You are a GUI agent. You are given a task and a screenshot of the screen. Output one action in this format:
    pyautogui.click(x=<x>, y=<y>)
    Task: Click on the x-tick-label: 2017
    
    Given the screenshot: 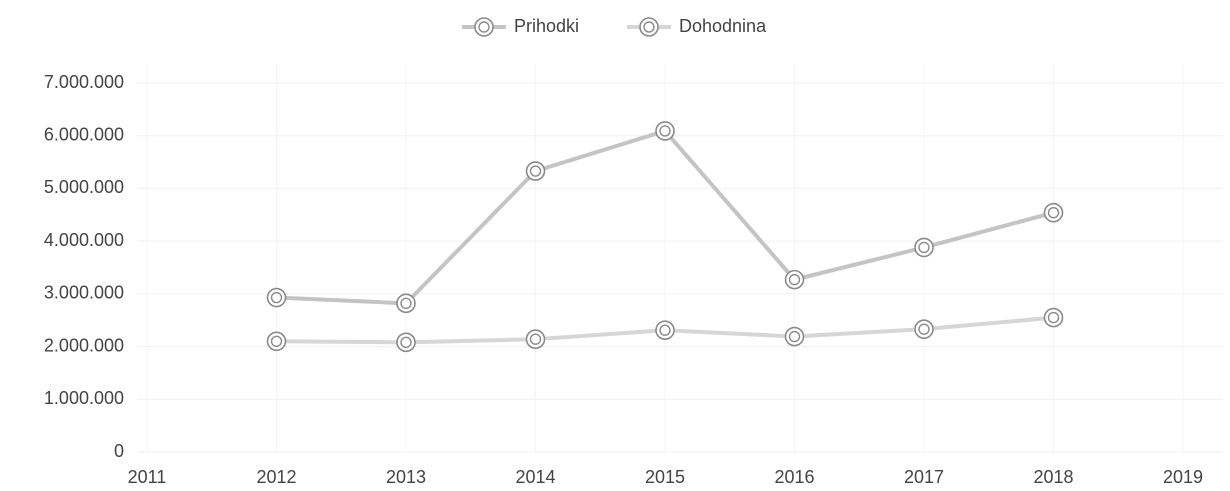 What is the action you would take?
    pyautogui.click(x=924, y=477)
    